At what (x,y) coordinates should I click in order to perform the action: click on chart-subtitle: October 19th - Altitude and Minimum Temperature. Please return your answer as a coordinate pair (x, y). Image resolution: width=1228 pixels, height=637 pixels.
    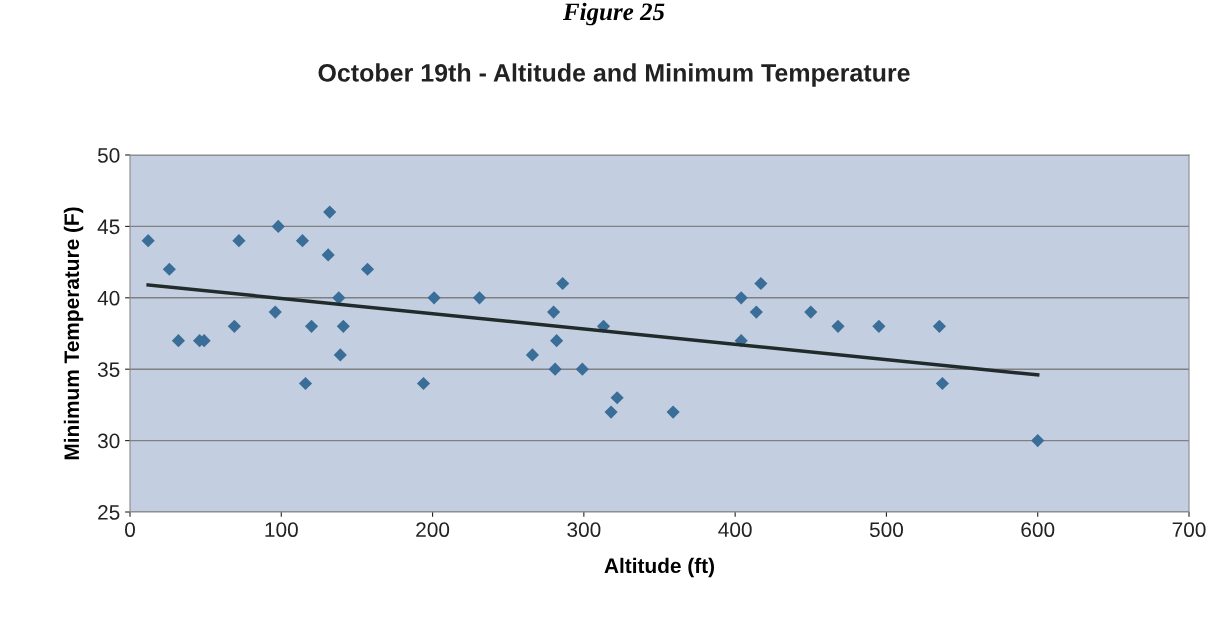
    Looking at the image, I should click on (614, 75).